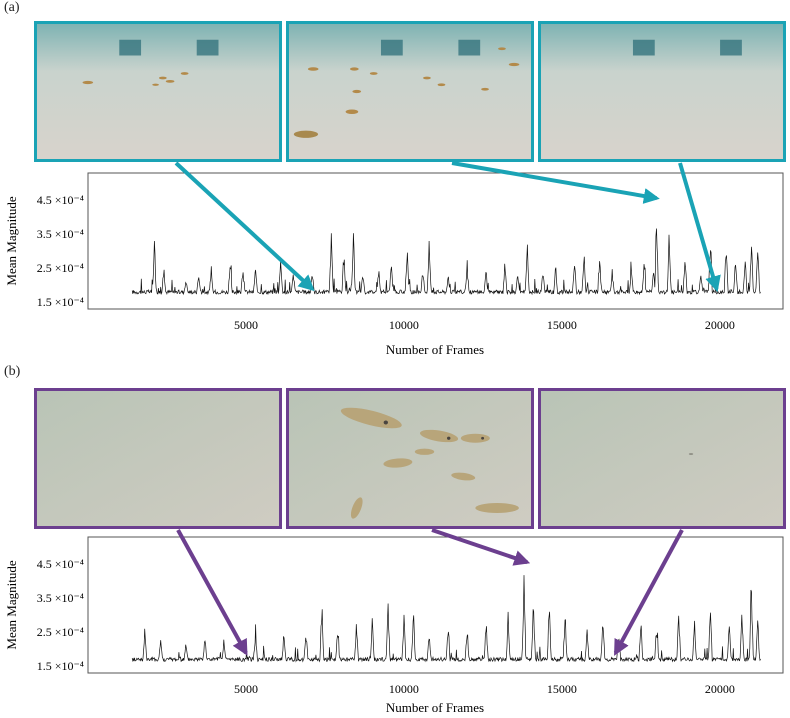 Image resolution: width=790 pixels, height=718 pixels. Describe the element at coordinates (562, 689) in the screenshot. I see `chart-b-xtick-label: 15000` at that location.